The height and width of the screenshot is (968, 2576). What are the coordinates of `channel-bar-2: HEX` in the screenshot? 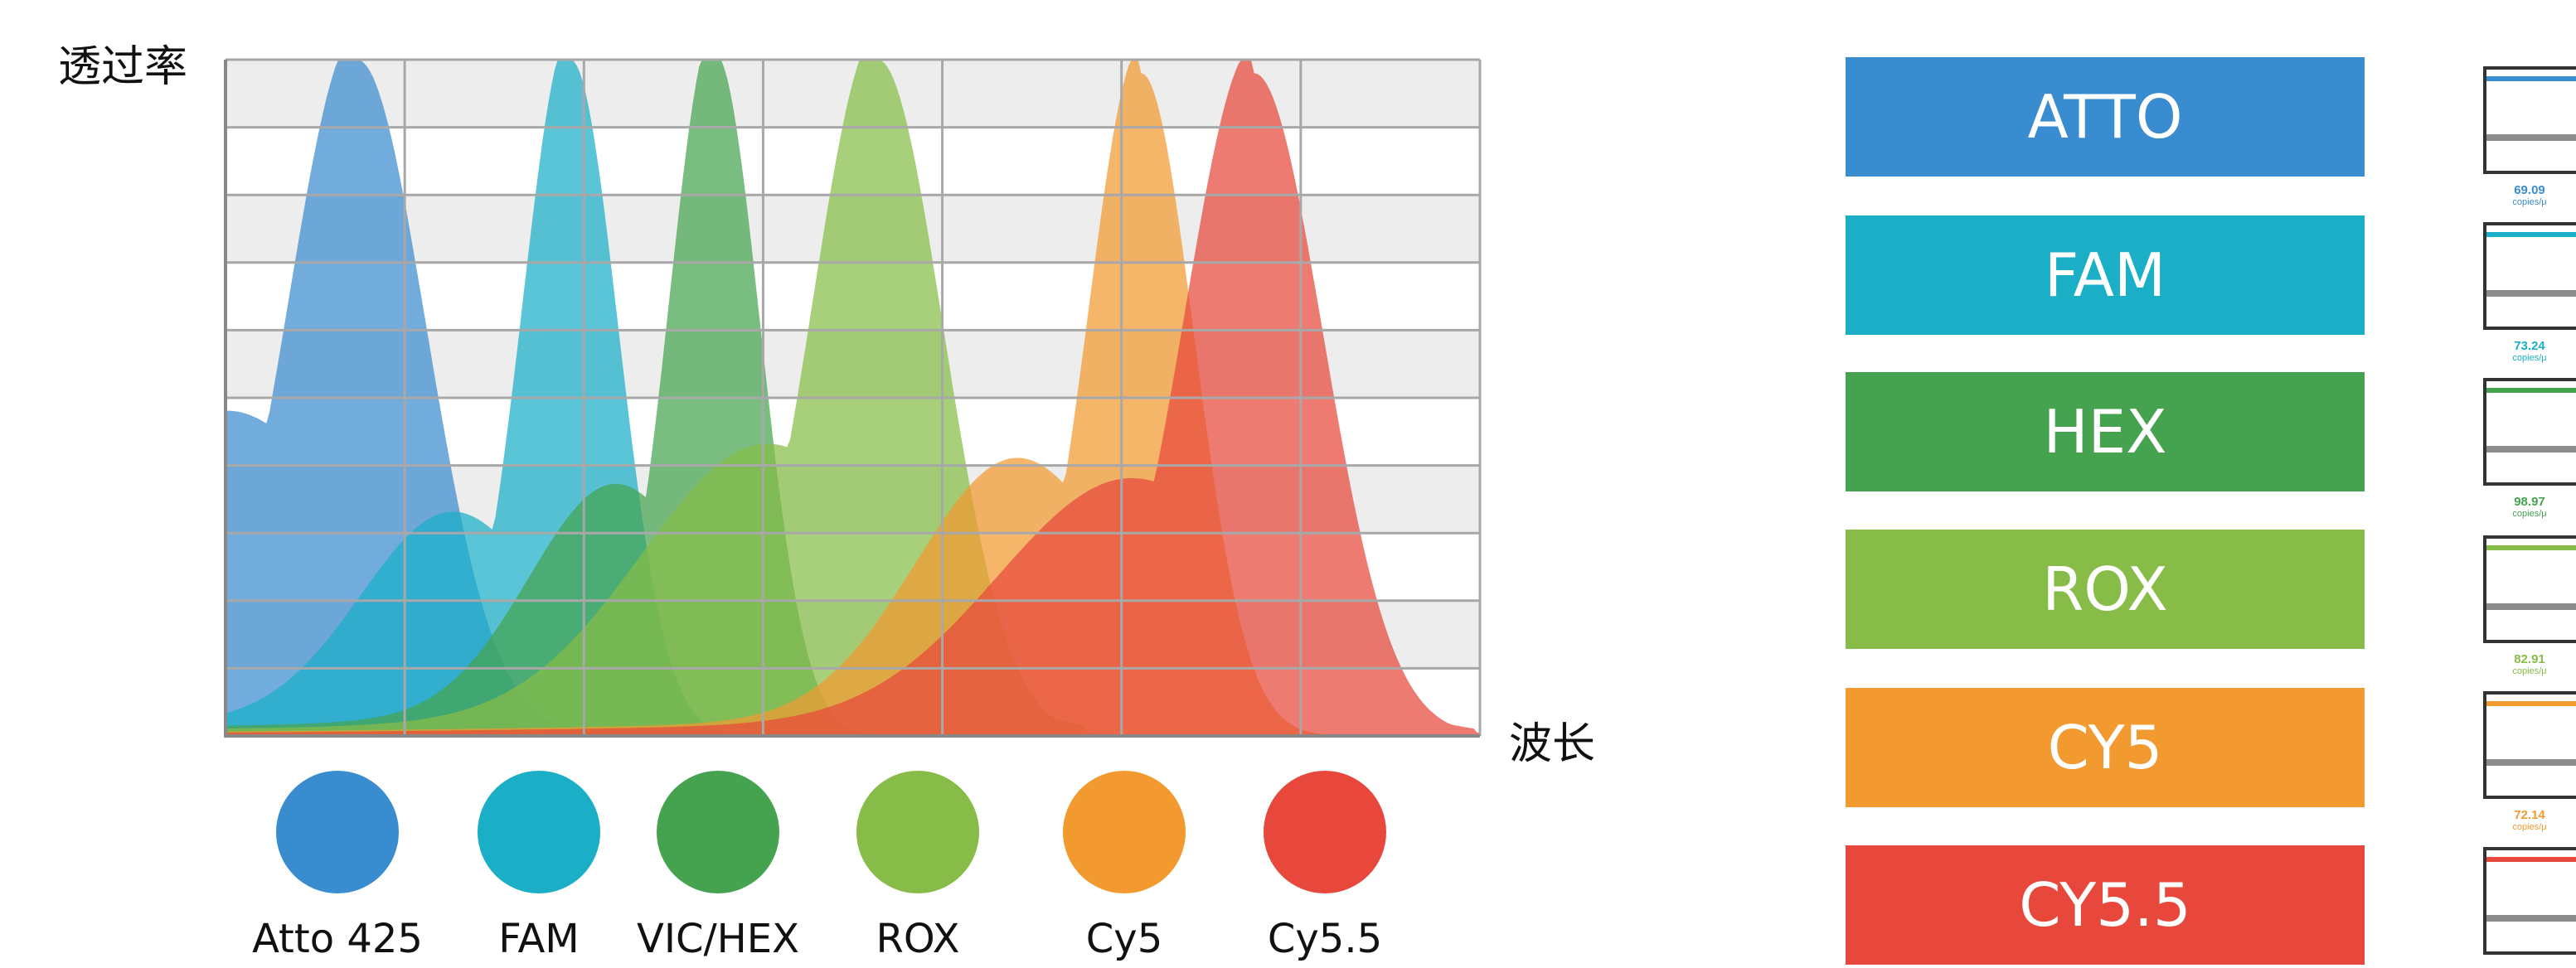 It's located at (2105, 431).